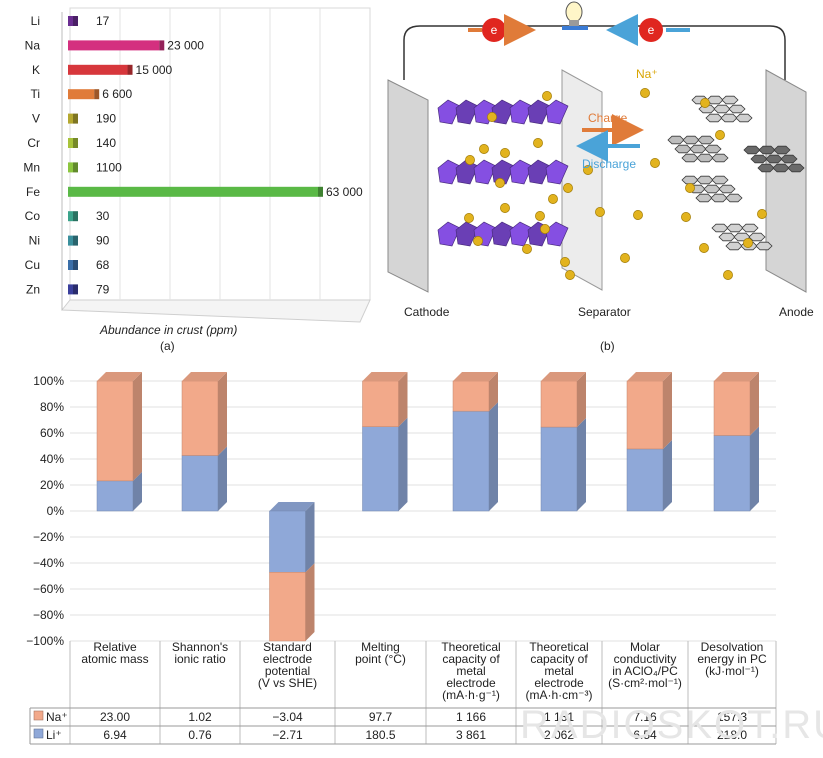 The image size is (823, 758). I want to click on category-label: (mA·h·g⁻¹), so click(471, 695).